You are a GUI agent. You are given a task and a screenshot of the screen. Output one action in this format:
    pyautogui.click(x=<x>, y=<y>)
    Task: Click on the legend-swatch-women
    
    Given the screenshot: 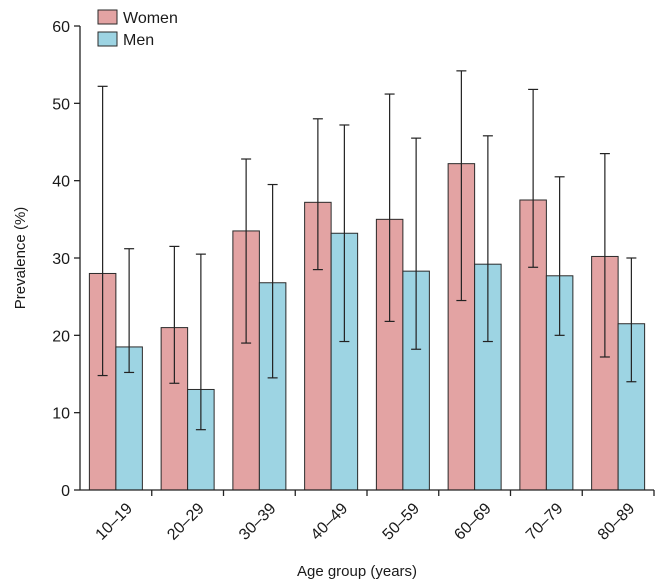 What is the action you would take?
    pyautogui.click(x=107, y=17)
    